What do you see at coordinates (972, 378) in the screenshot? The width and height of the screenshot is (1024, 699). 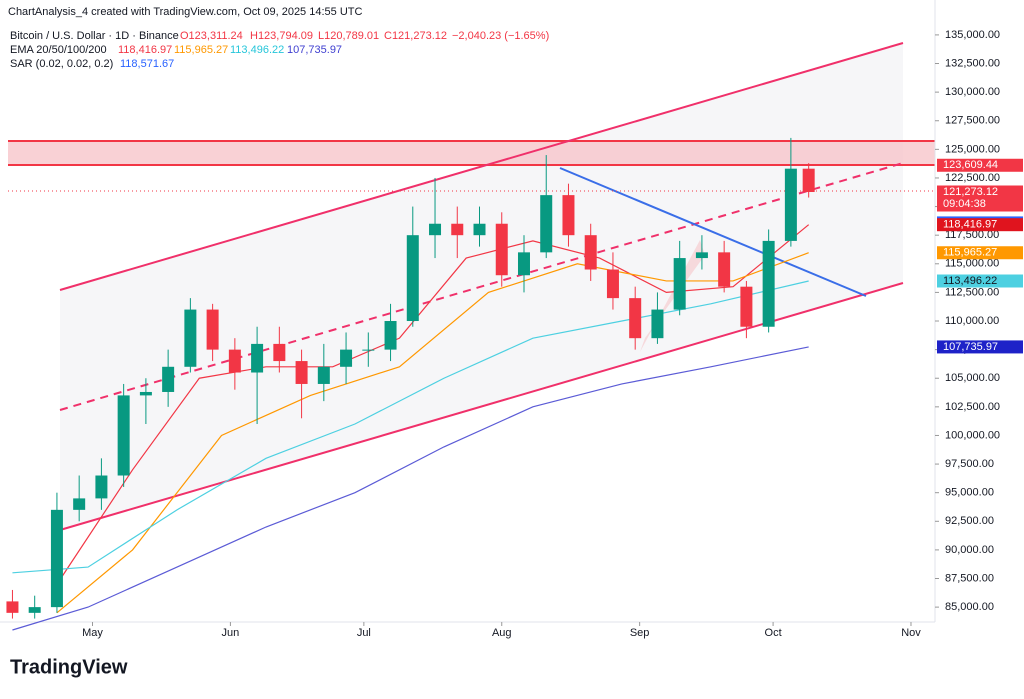 I see `y-tick-label: 105,000.00` at bounding box center [972, 378].